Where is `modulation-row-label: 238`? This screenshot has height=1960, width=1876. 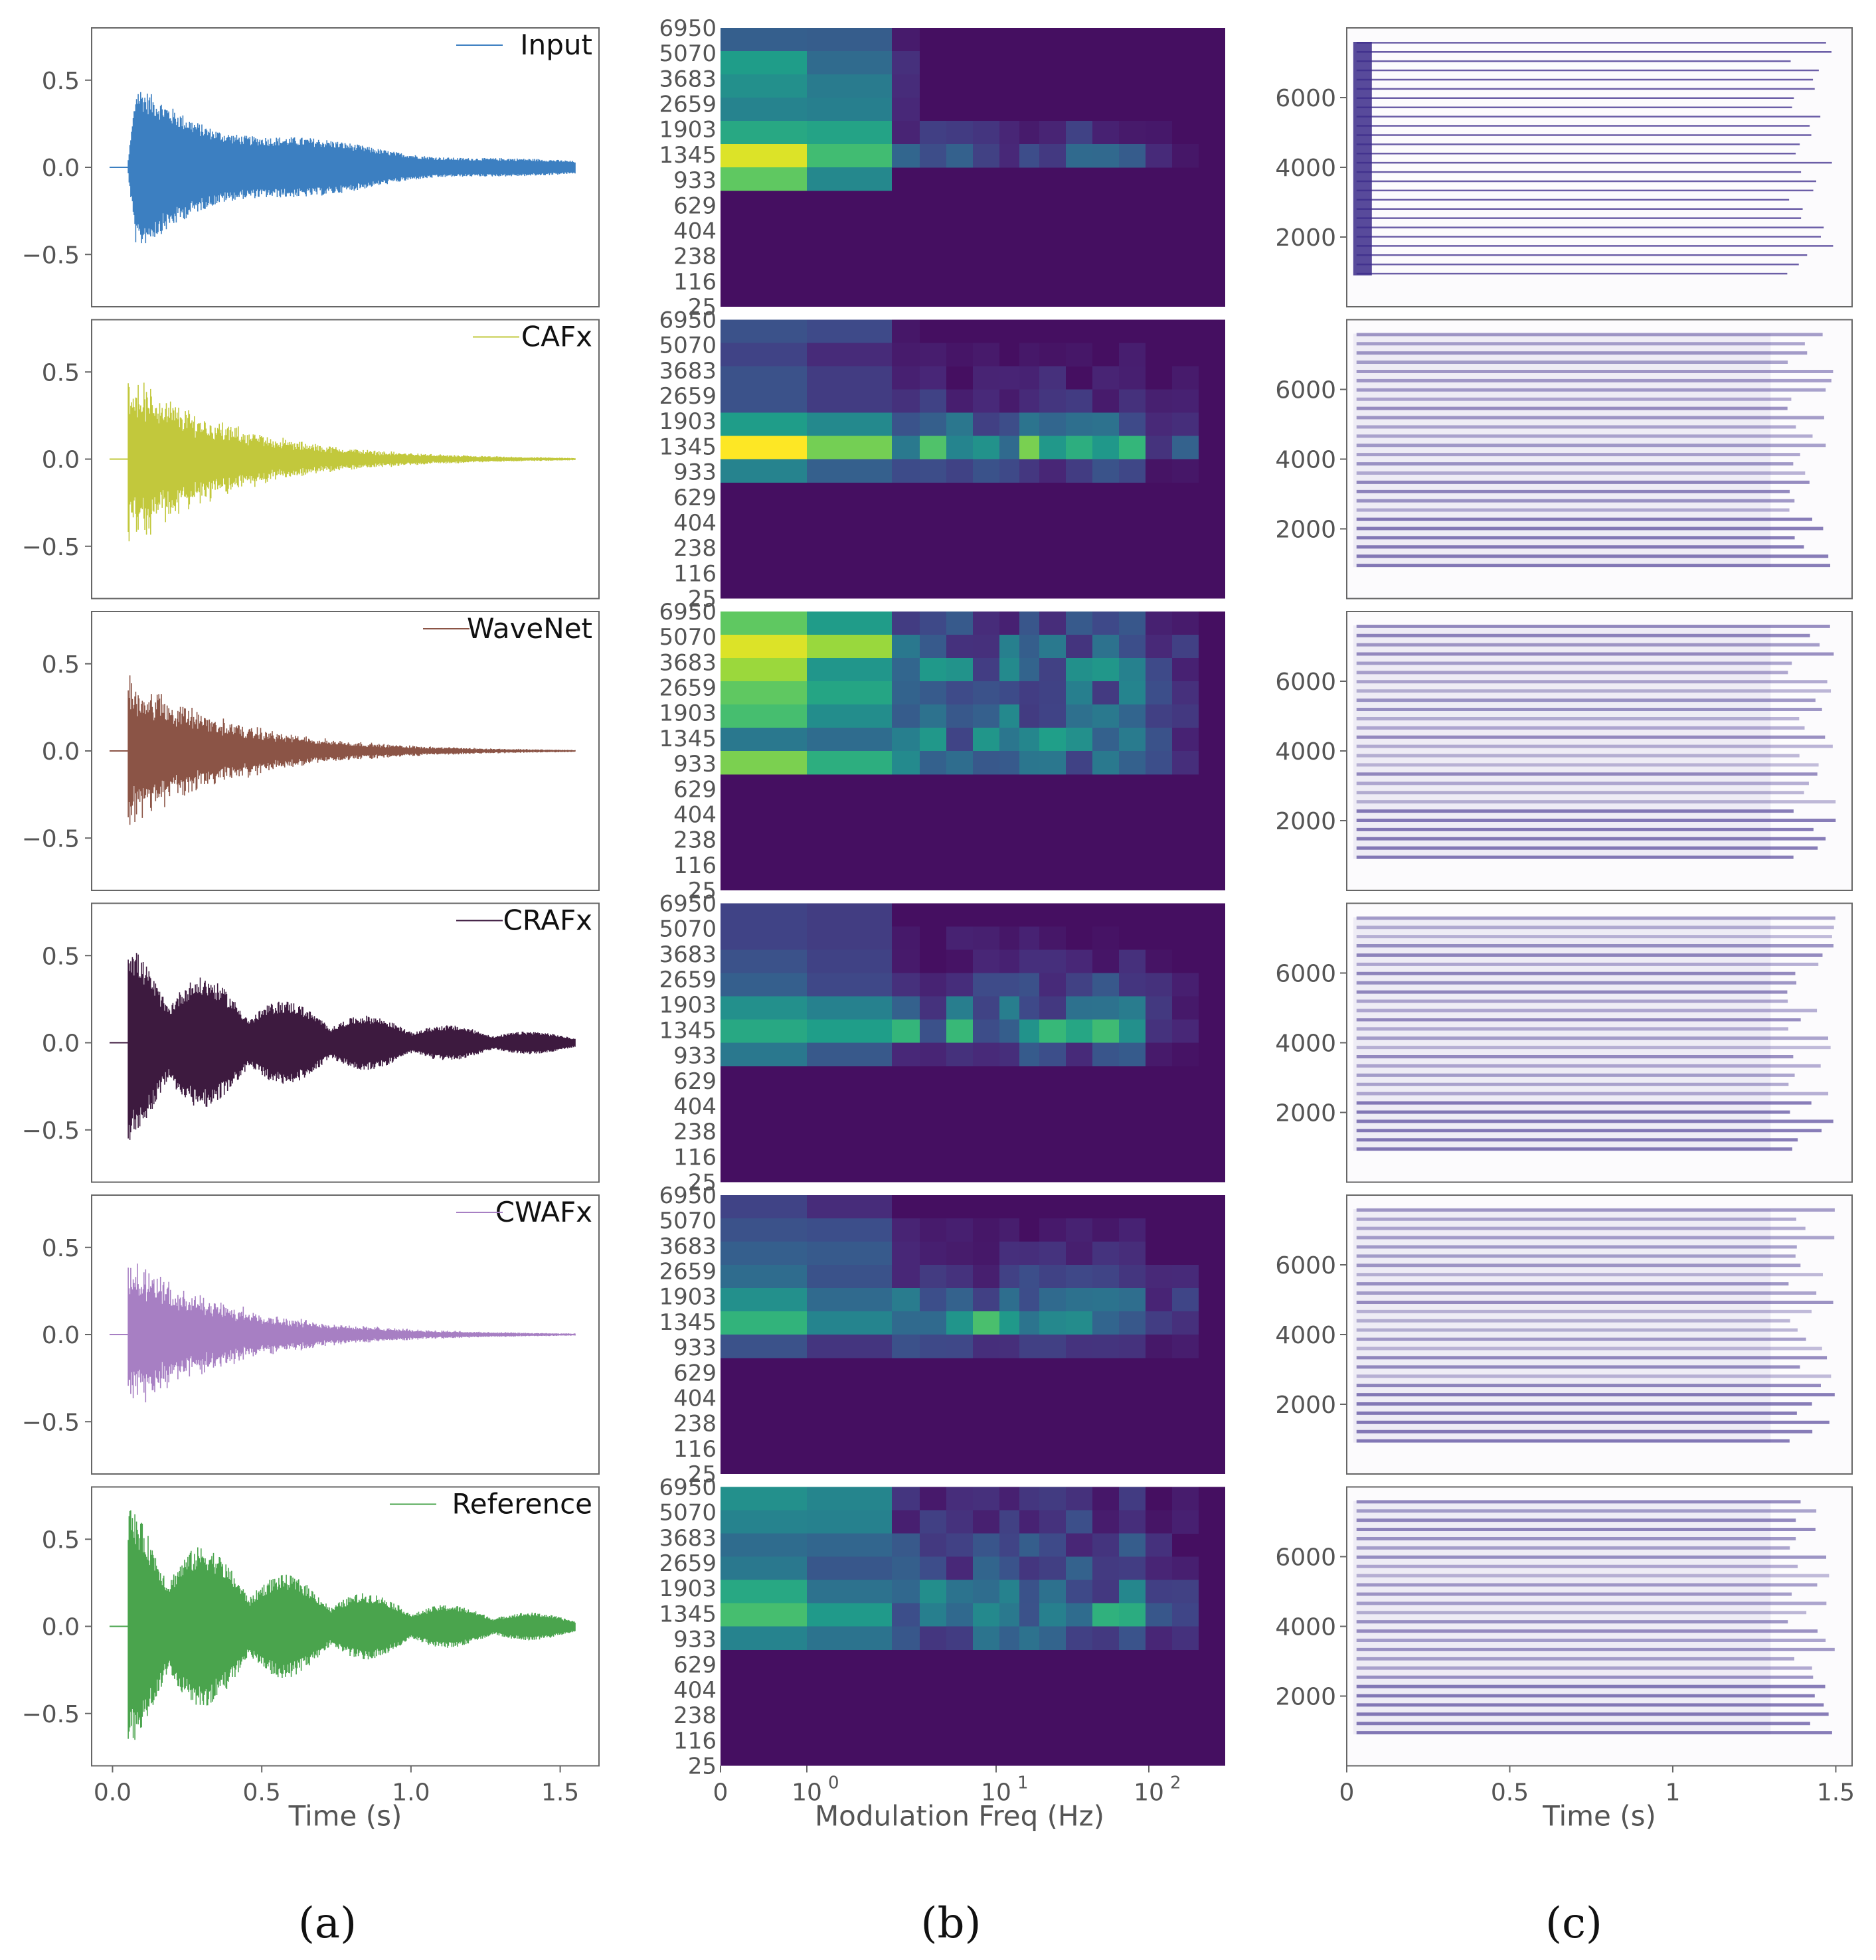
modulation-row-label: 238 is located at coordinates (695, 840).